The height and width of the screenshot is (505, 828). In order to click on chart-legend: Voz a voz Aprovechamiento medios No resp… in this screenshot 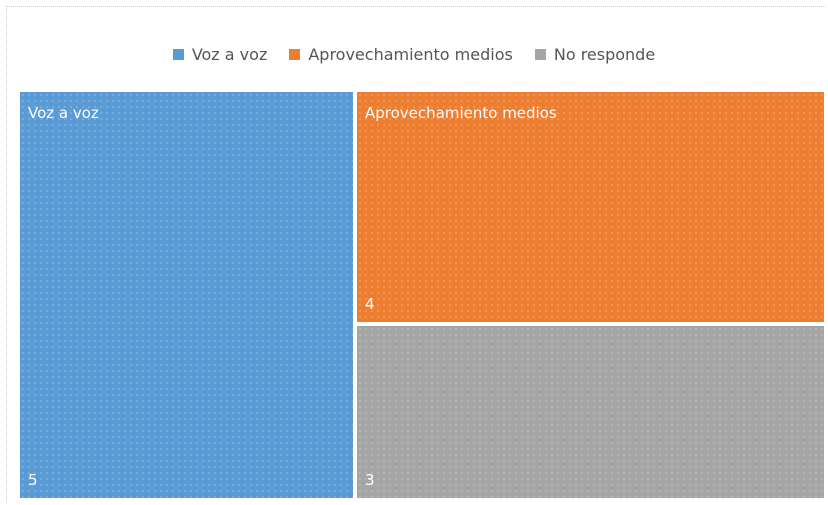, I will do `click(414, 54)`.